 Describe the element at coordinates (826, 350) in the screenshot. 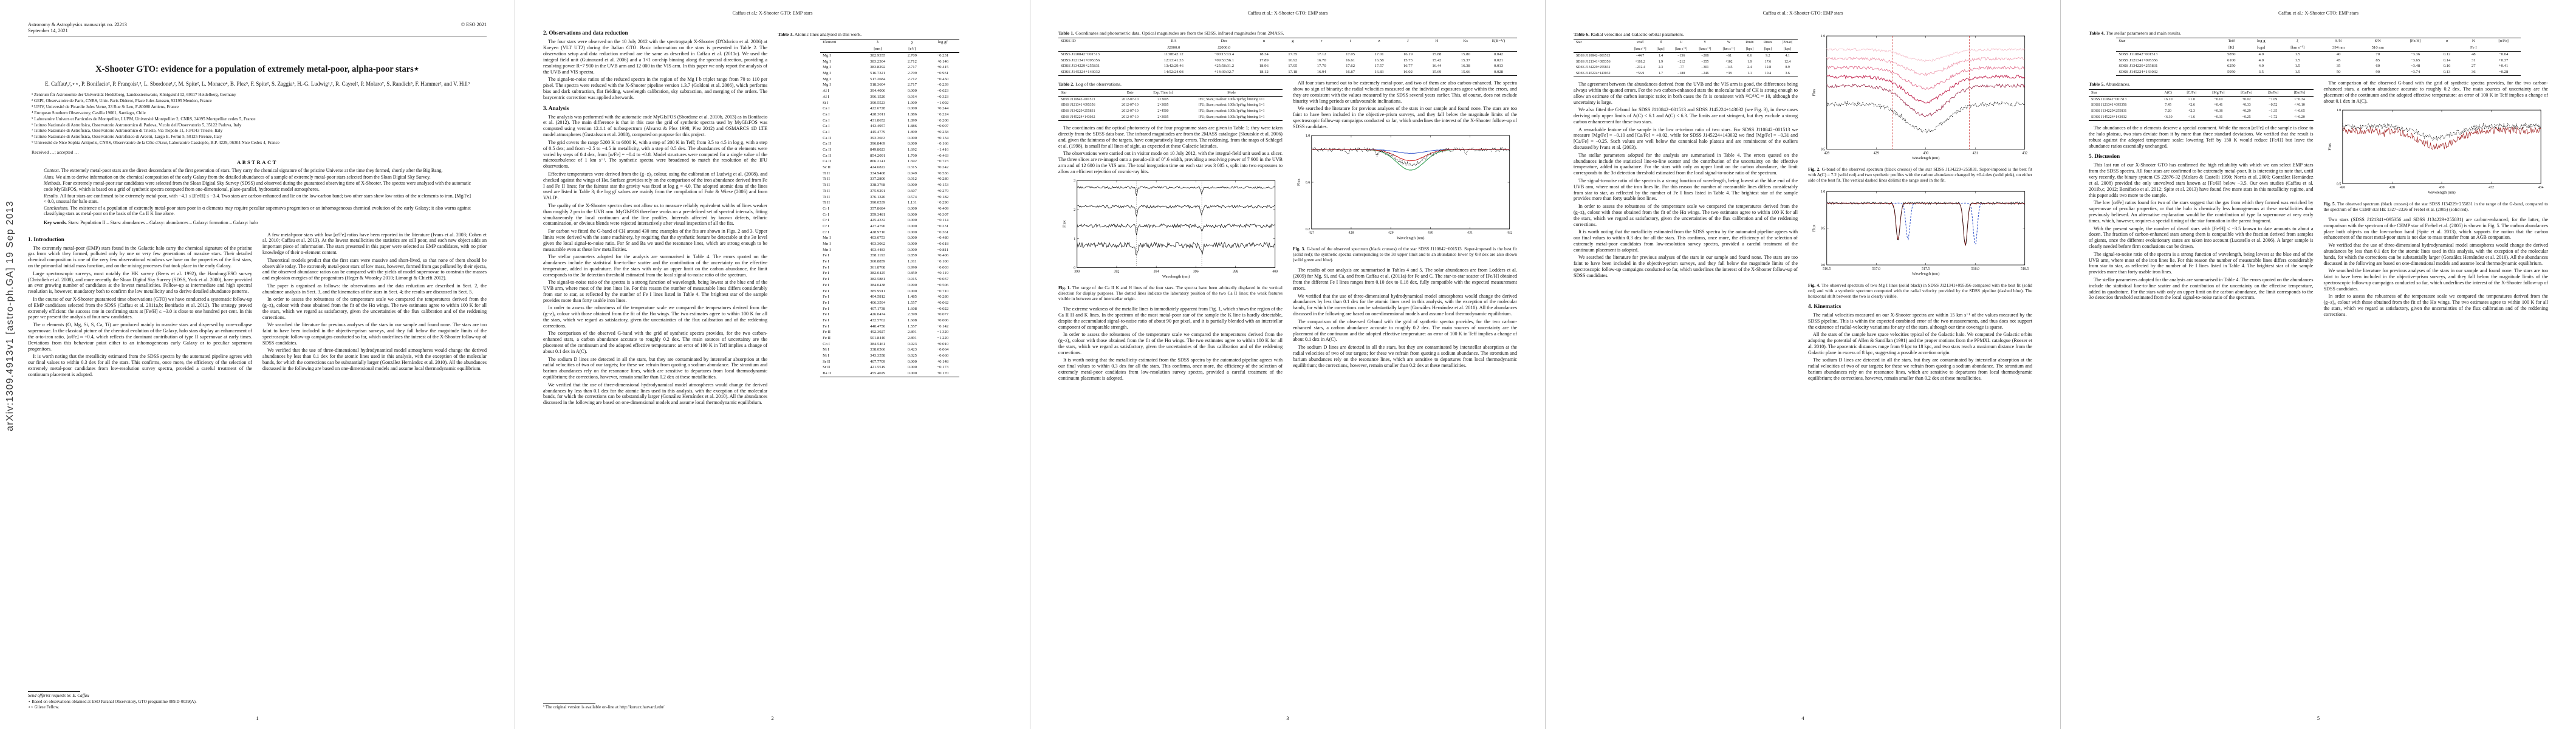

I see `table-cell: Ni I` at that location.